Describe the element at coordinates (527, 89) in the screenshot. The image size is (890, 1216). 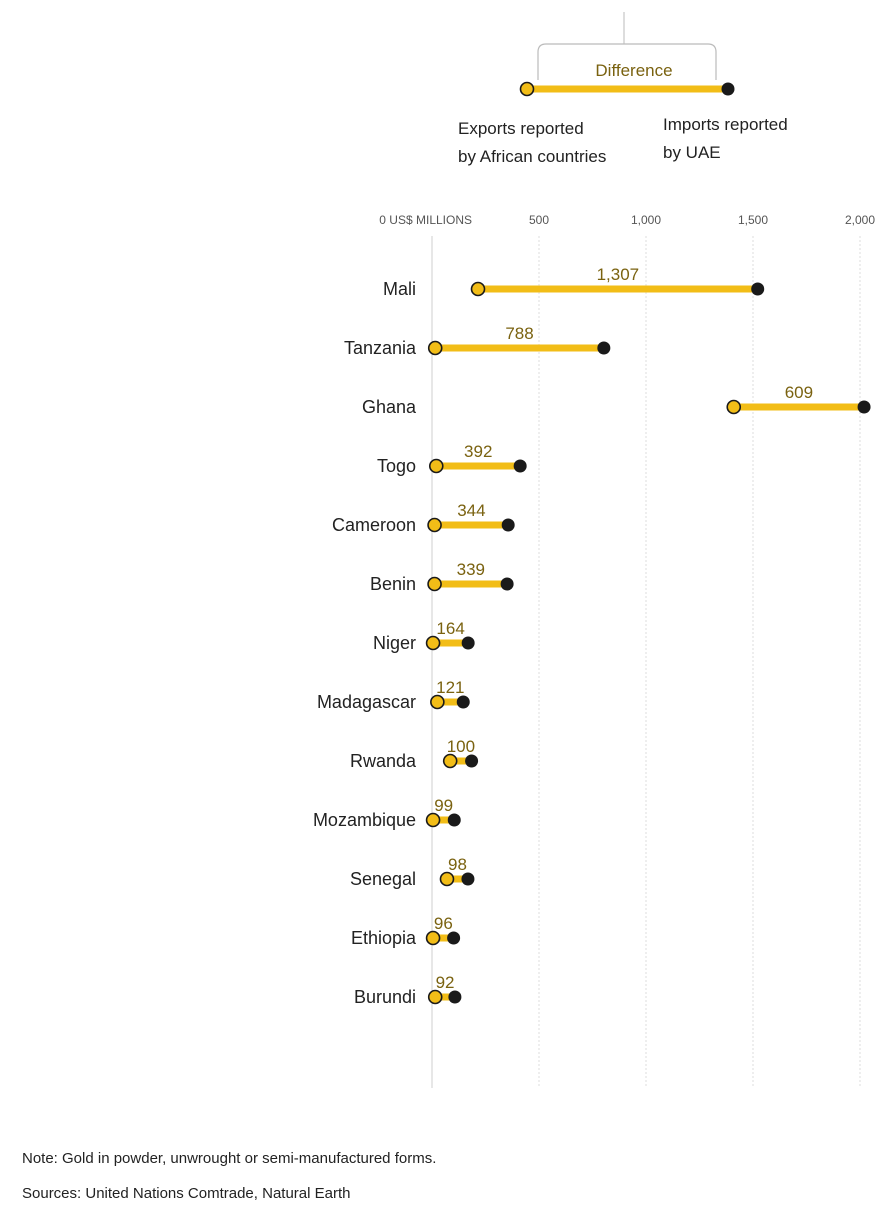
I see `legend-export-dot` at that location.